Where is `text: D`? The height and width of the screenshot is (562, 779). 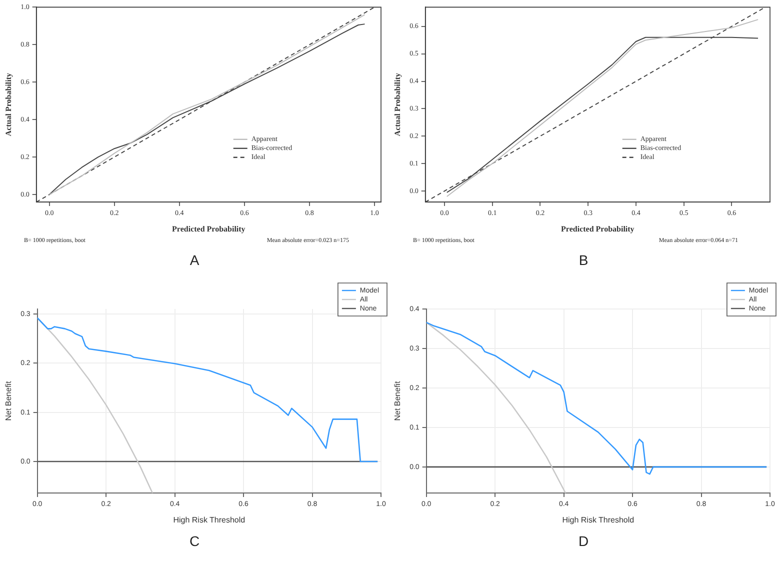
text: D is located at coordinates (583, 541).